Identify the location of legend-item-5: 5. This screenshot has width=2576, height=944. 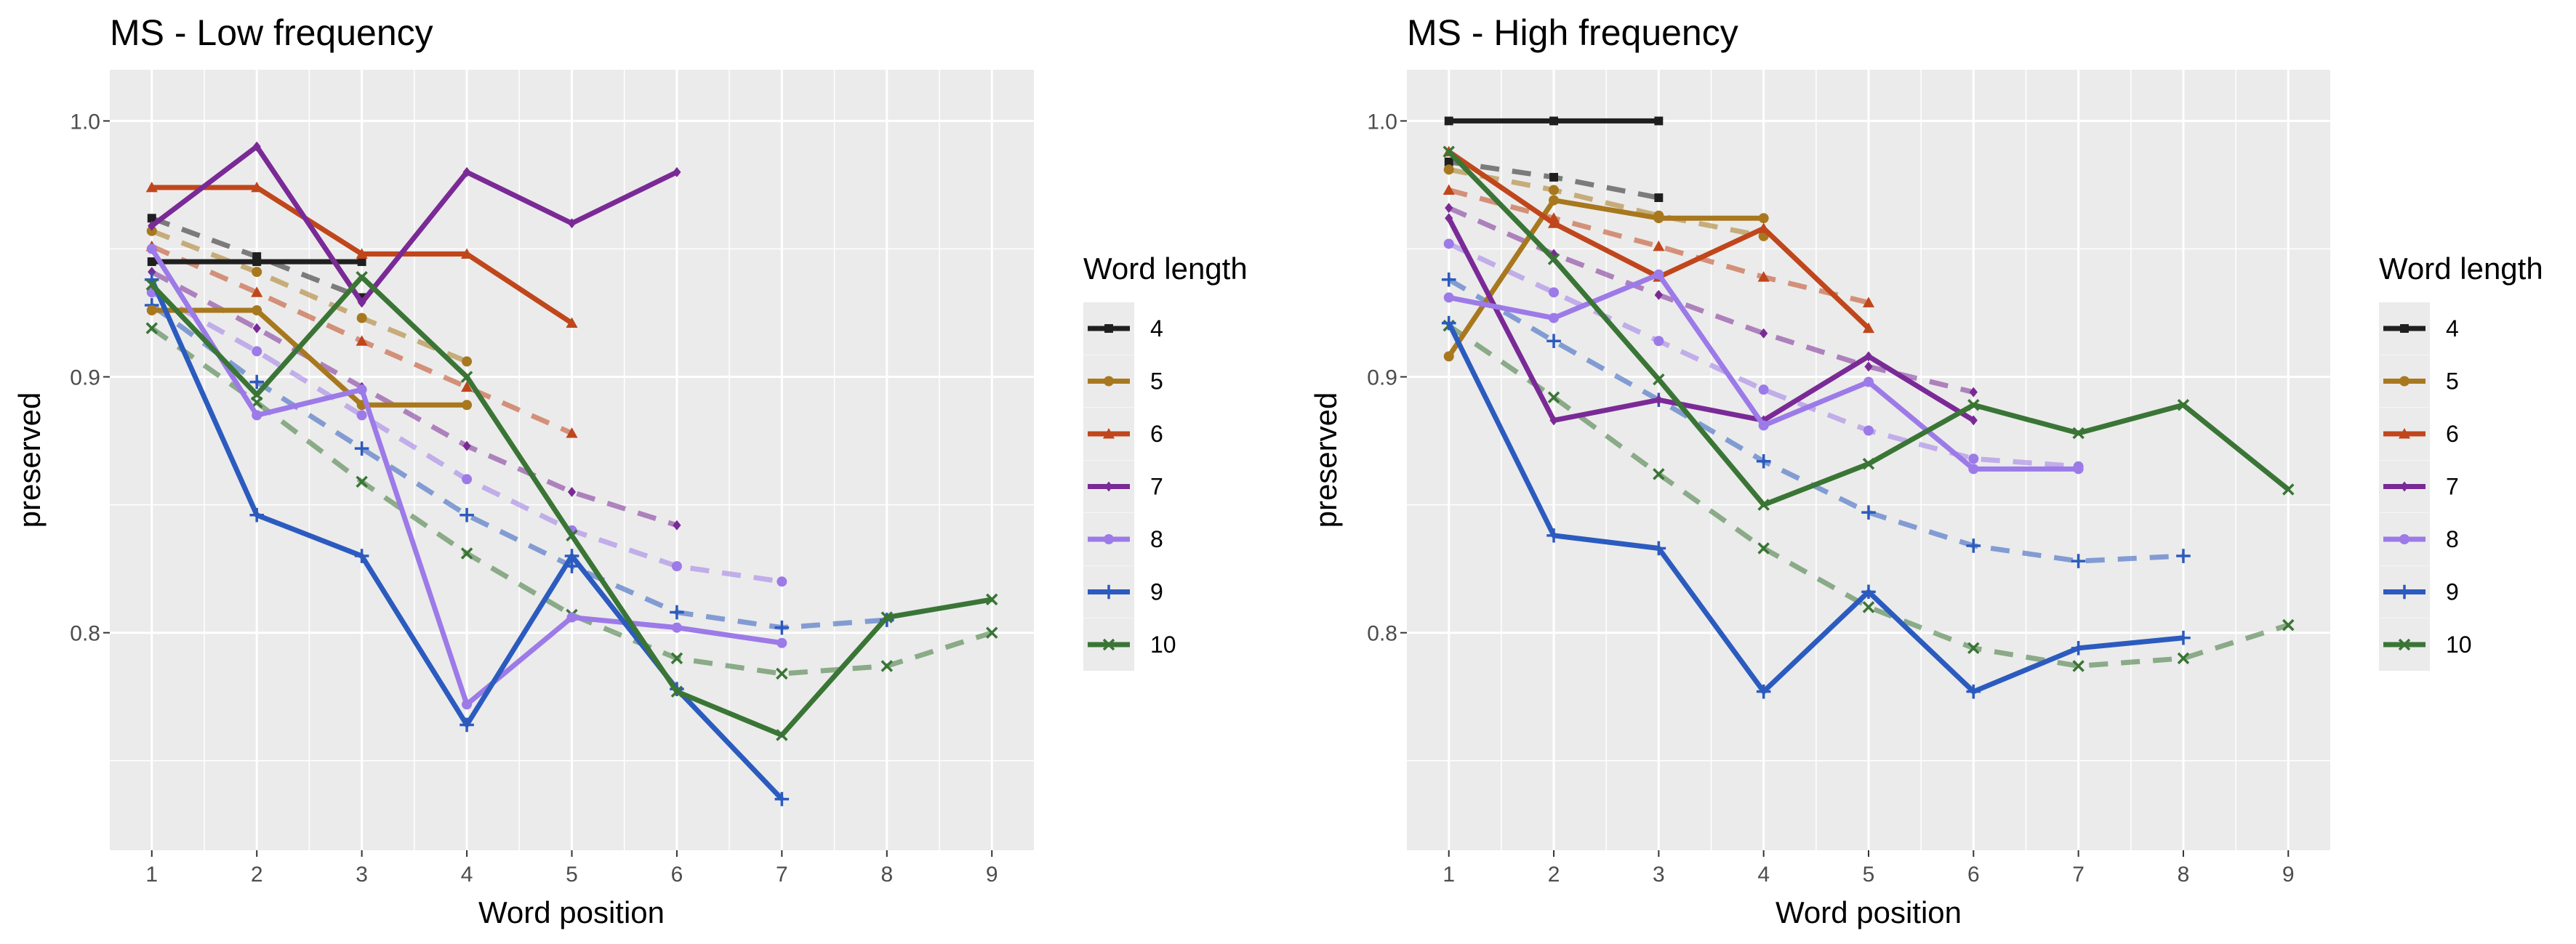
(2419, 381).